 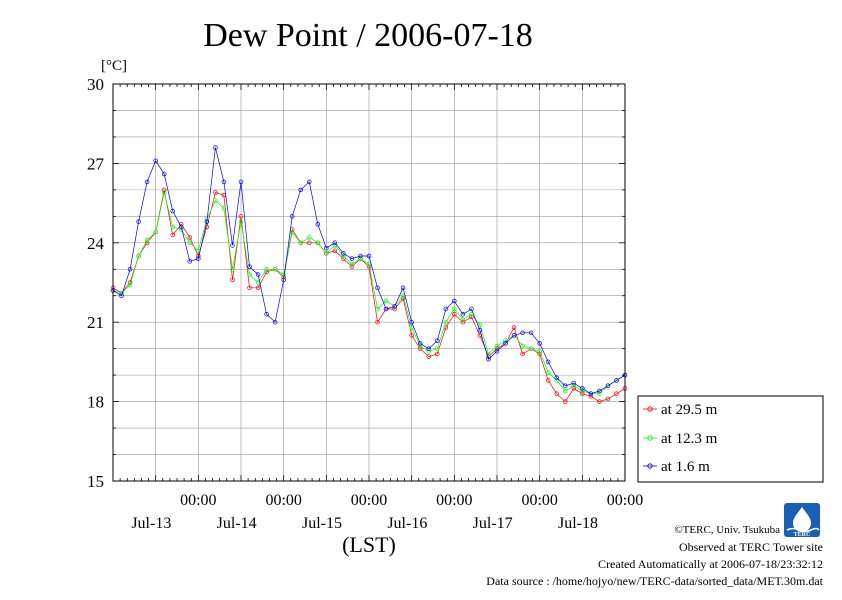 What do you see at coordinates (650, 409) in the screenshot?
I see `legend-marker-29-5m` at bounding box center [650, 409].